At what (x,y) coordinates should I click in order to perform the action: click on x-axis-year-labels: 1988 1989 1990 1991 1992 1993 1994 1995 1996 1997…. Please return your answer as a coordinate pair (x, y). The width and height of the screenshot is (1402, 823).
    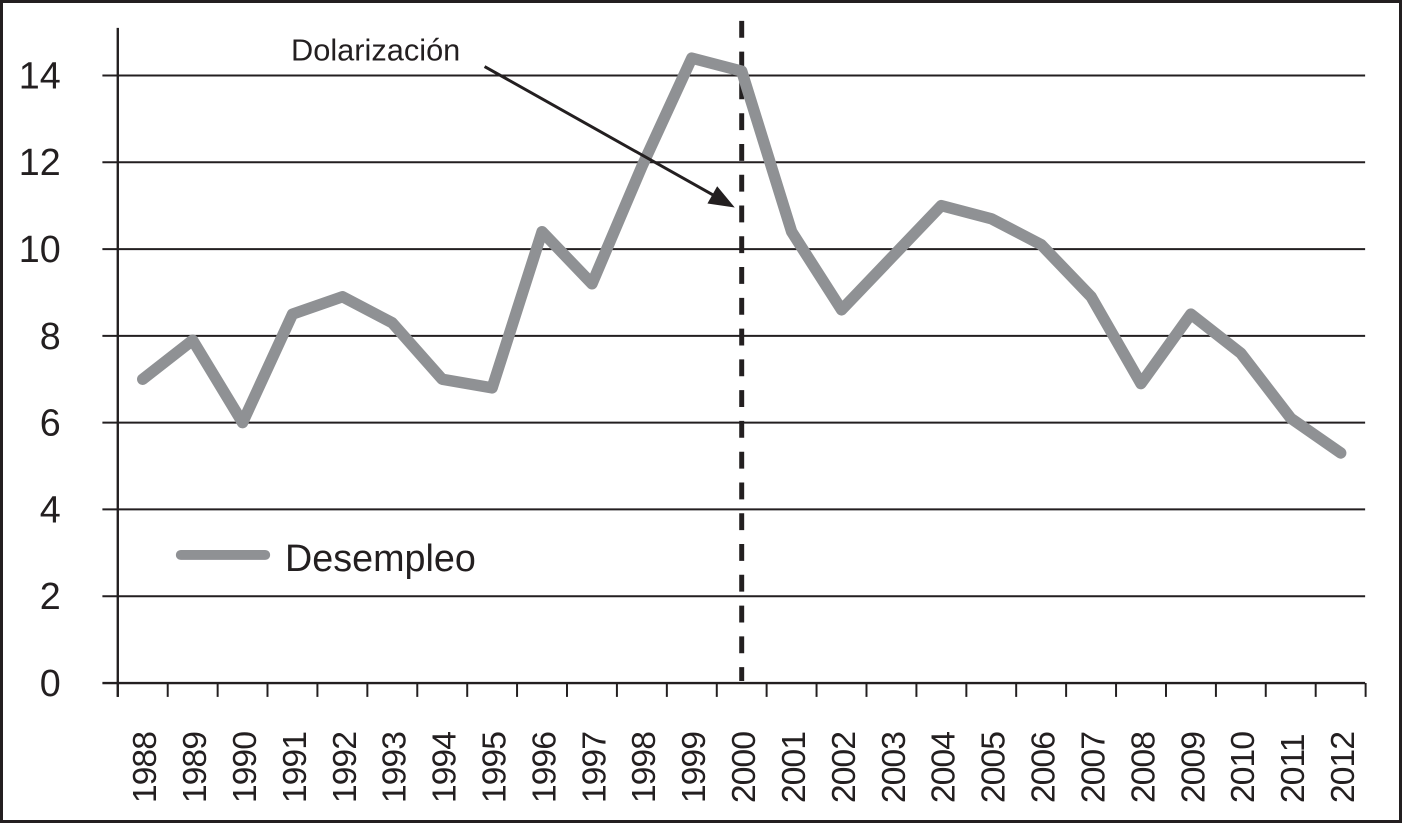
    Looking at the image, I should click on (744, 767).